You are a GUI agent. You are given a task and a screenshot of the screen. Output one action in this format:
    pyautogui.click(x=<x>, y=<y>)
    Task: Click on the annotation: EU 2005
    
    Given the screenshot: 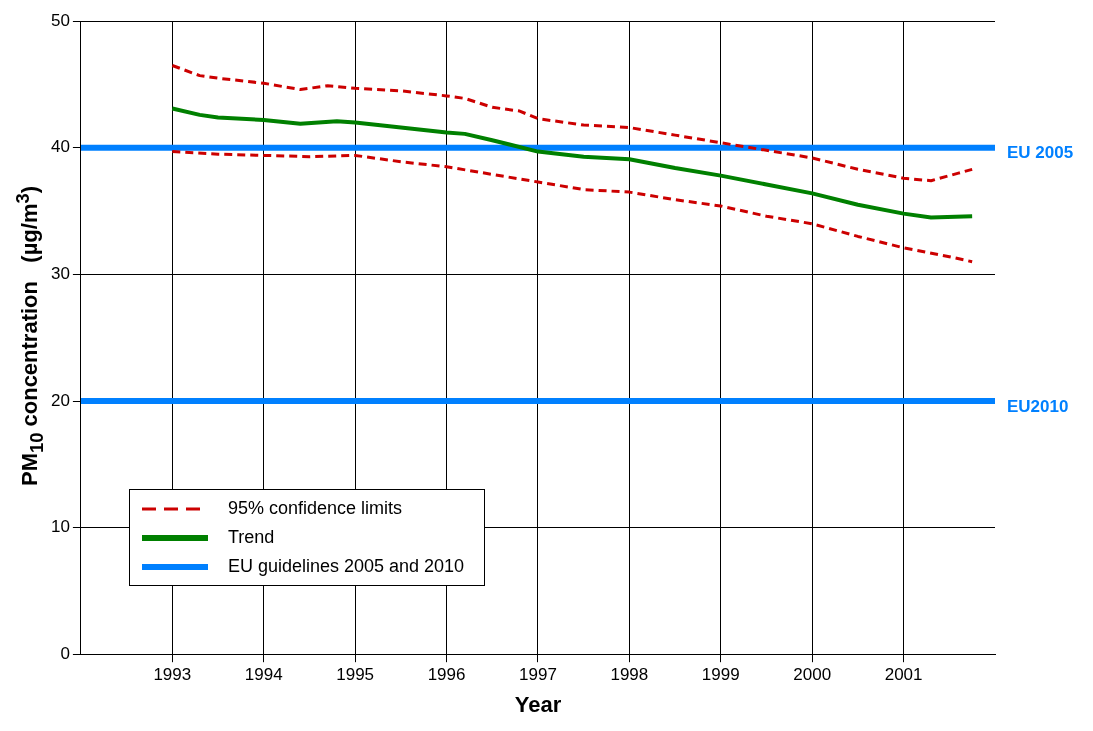 What is the action you would take?
    pyautogui.click(x=1040, y=153)
    